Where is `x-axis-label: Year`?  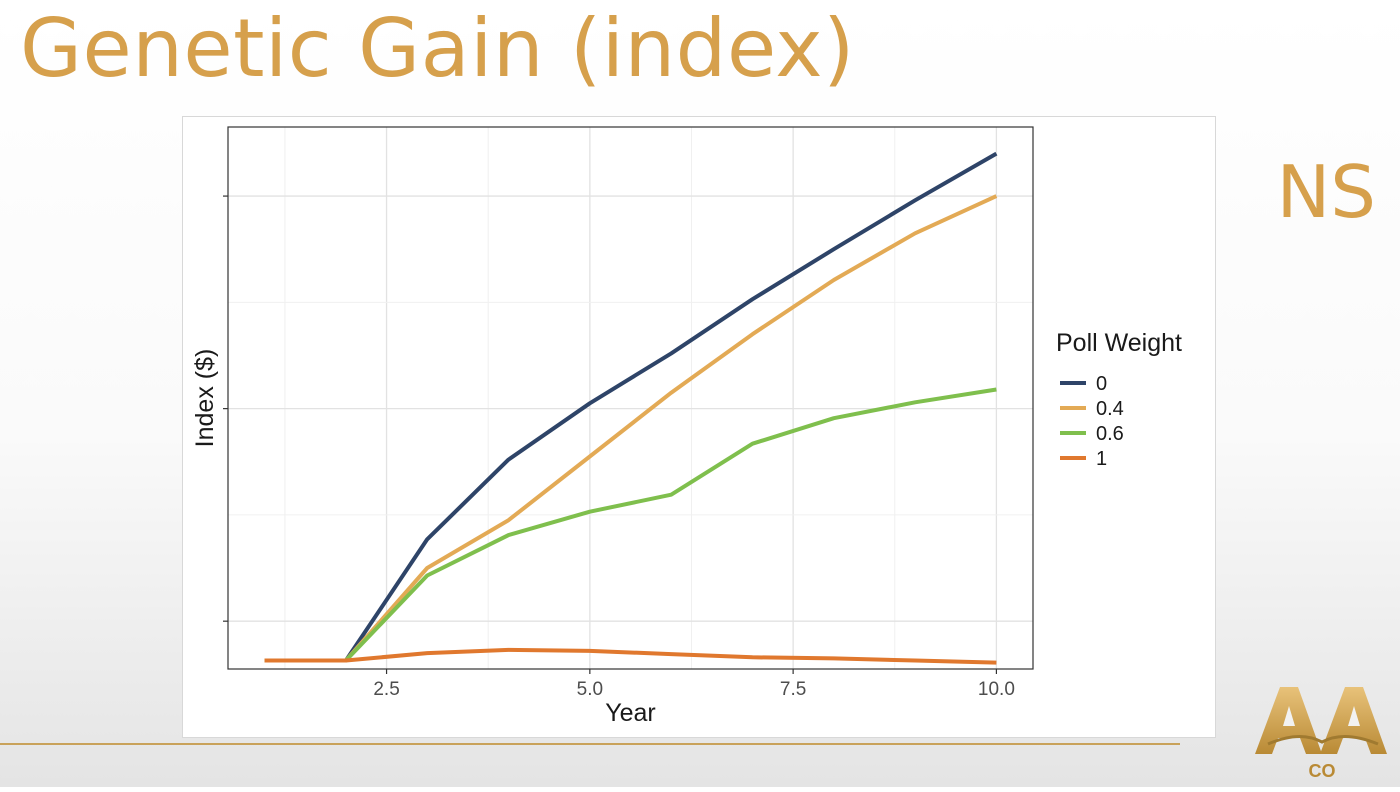
x-axis-label: Year is located at coordinates (630, 713).